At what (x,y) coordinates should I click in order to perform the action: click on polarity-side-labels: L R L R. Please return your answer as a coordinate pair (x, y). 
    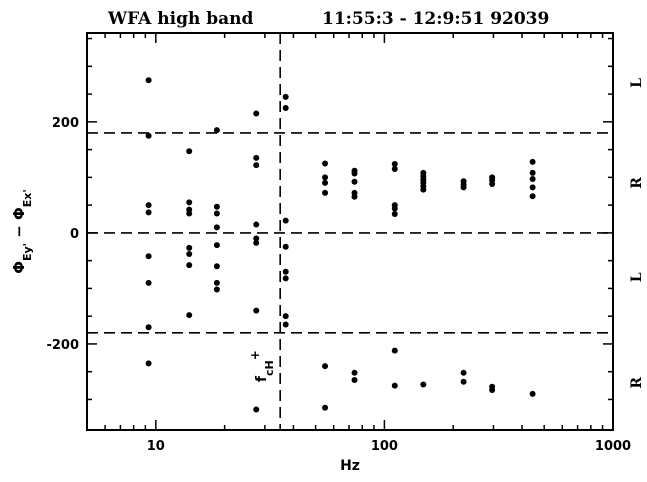
    Looking at the image, I should click on (637, 233).